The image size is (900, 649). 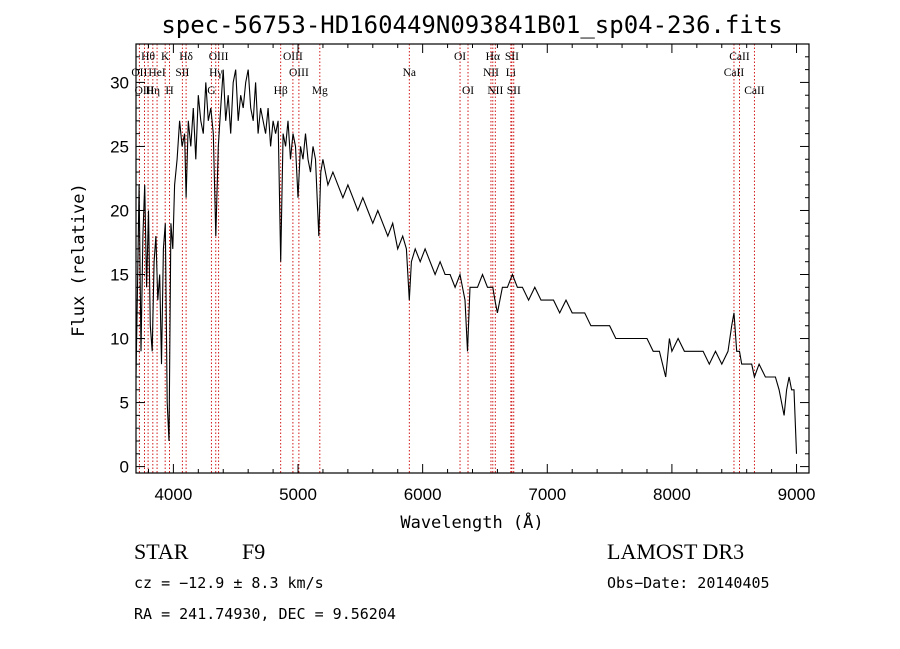 I want to click on object-subclass: F9, so click(x=253, y=551).